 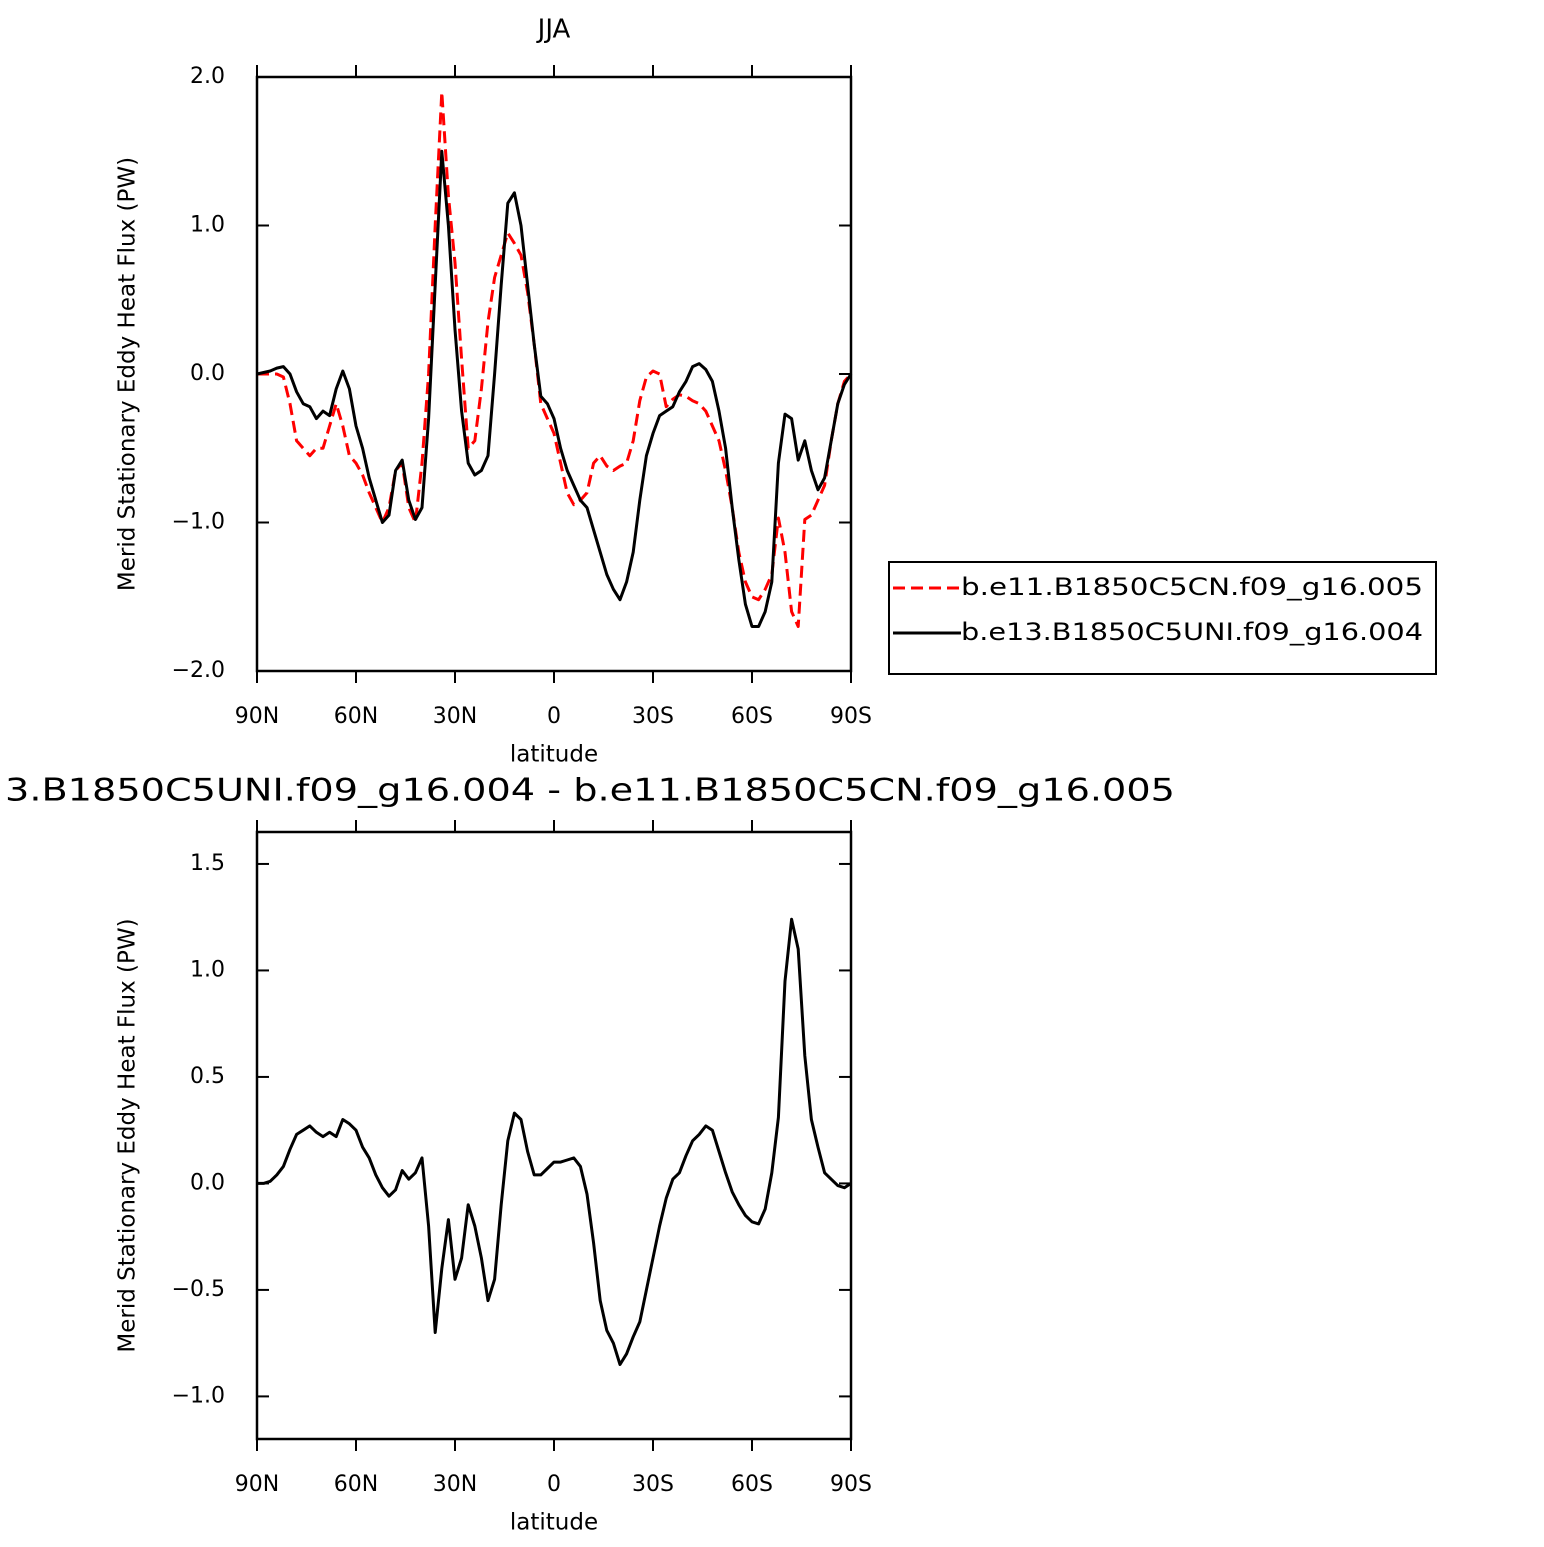 What do you see at coordinates (1192, 587) in the screenshot?
I see `legend-label: b.e11.B1850C5CN.f09_g16.005` at bounding box center [1192, 587].